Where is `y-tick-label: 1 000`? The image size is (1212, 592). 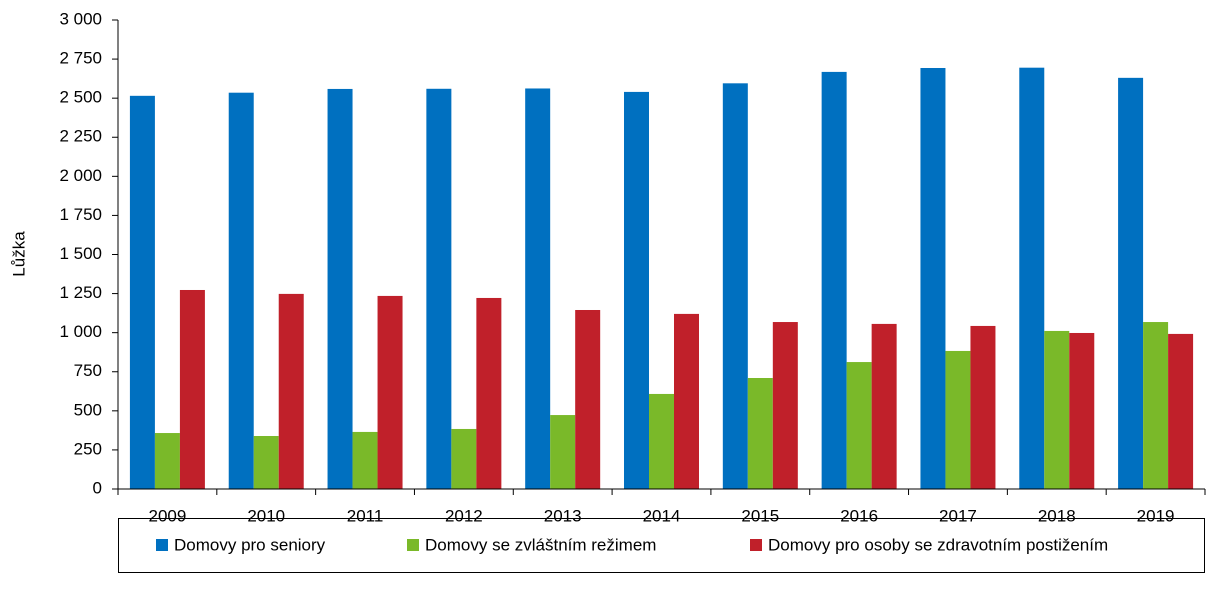
y-tick-label: 1 000 is located at coordinates (80, 331).